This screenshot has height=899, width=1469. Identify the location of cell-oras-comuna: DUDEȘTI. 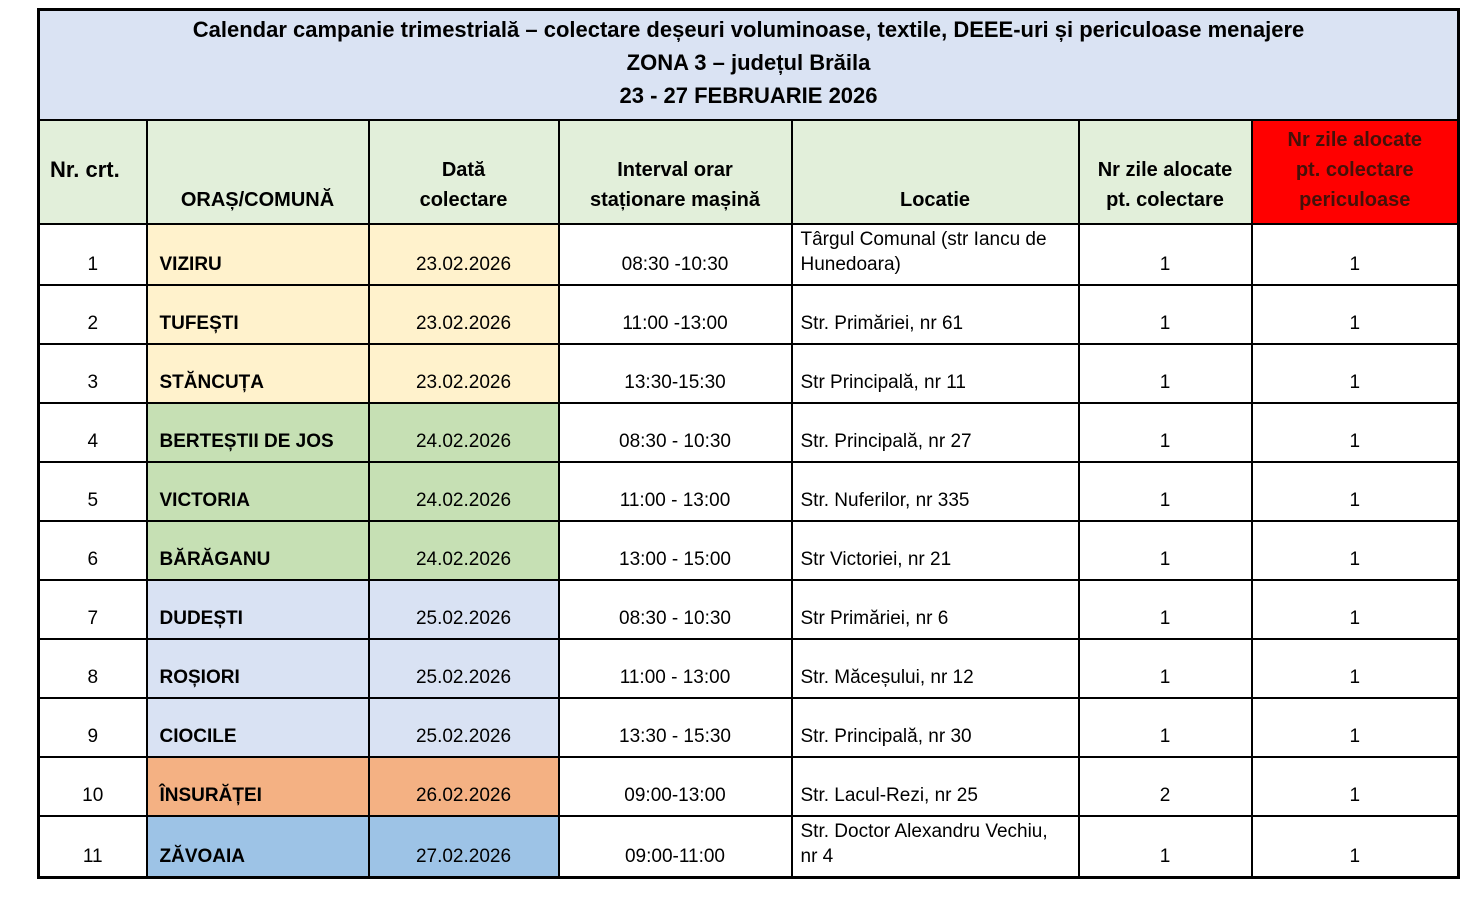
(257, 609).